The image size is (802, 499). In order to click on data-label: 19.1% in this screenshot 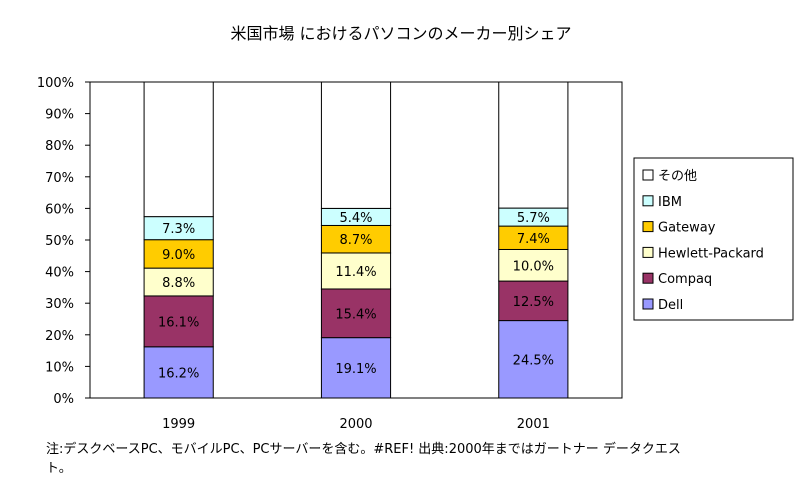, I will do `click(355, 369)`.